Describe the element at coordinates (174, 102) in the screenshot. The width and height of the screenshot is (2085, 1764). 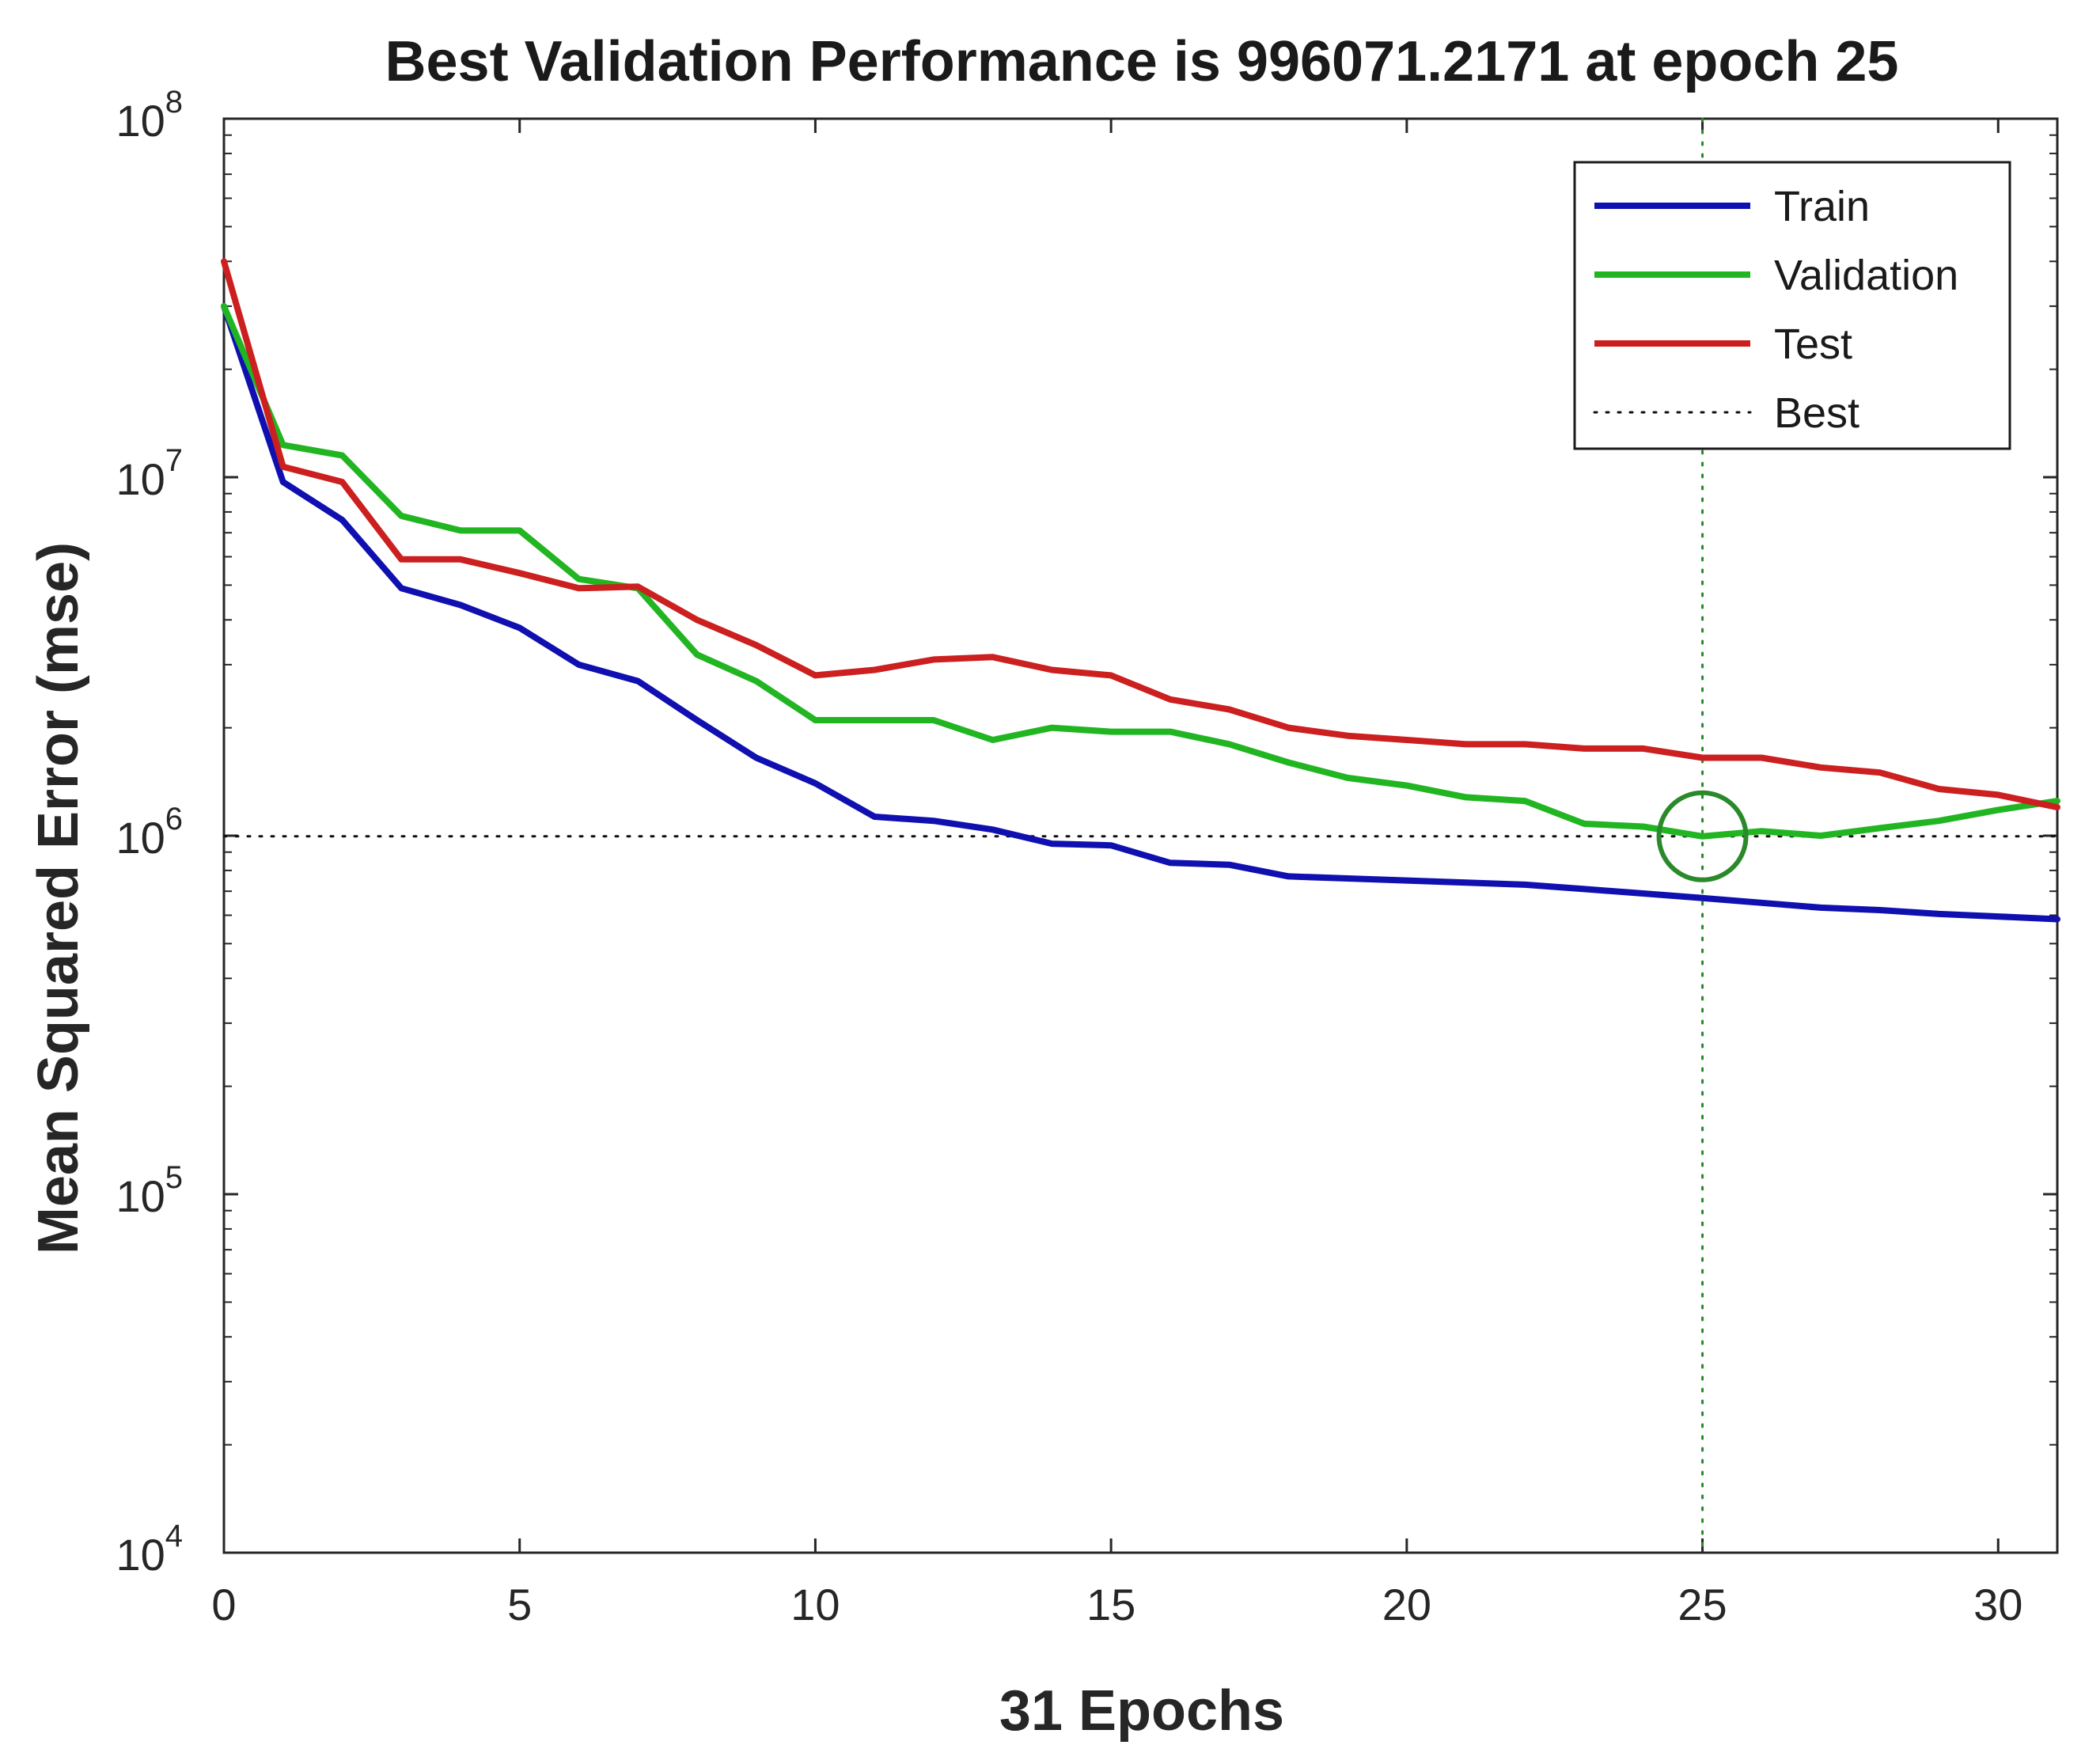
I see `y-tick-exponent: 8` at that location.